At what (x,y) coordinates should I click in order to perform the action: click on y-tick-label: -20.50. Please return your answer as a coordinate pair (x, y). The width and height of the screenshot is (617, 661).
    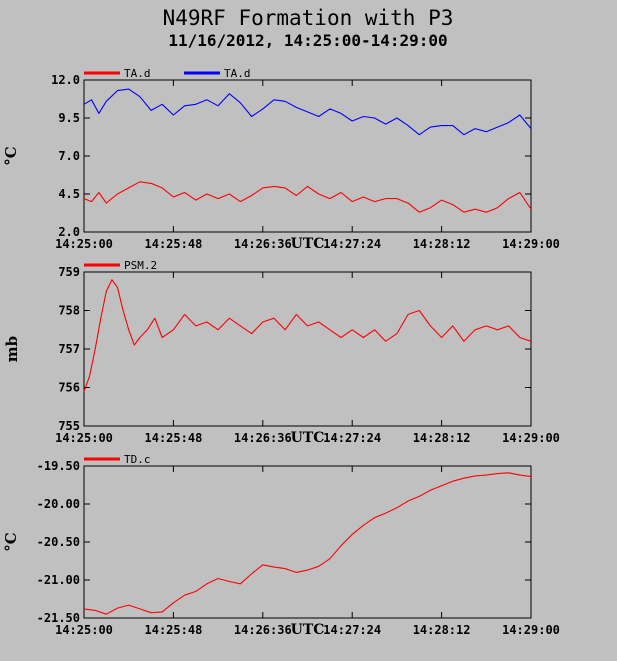
    Looking at the image, I should click on (58, 542).